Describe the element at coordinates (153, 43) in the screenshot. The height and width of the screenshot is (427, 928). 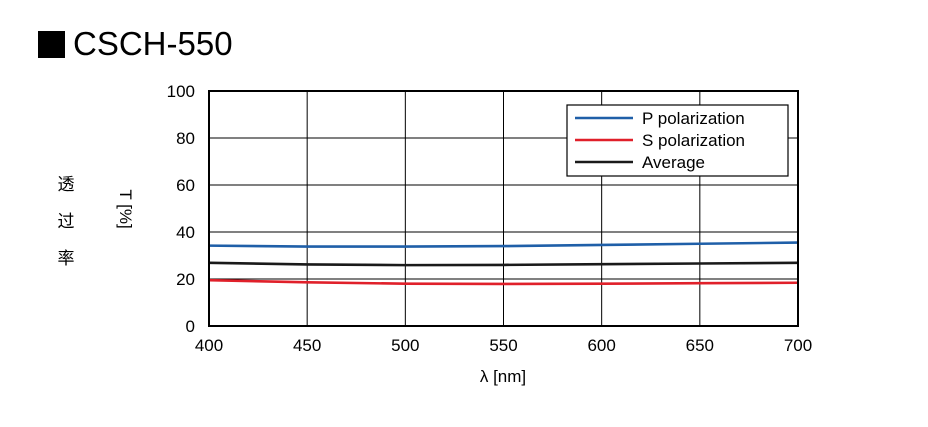
I see `chart-title-text: CSCH-550` at that location.